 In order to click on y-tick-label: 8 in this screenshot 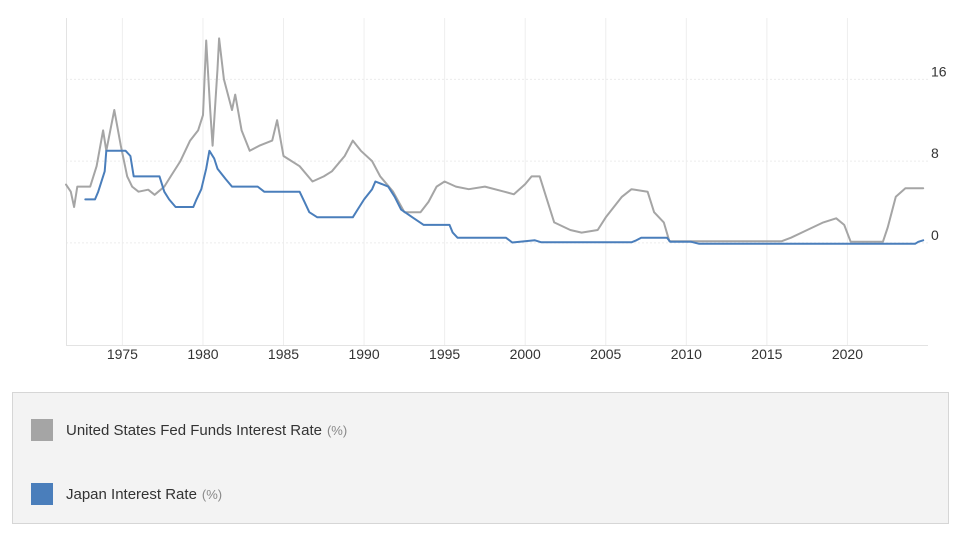, I will do `click(935, 153)`.